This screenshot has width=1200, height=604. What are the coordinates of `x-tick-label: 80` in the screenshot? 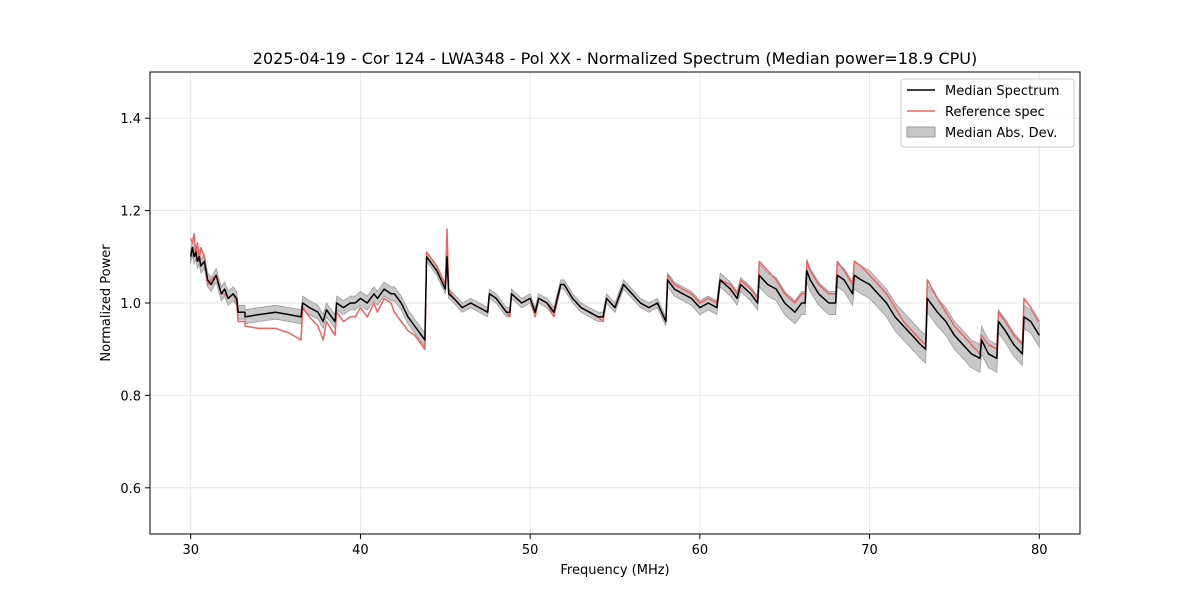 It's located at (1039, 550).